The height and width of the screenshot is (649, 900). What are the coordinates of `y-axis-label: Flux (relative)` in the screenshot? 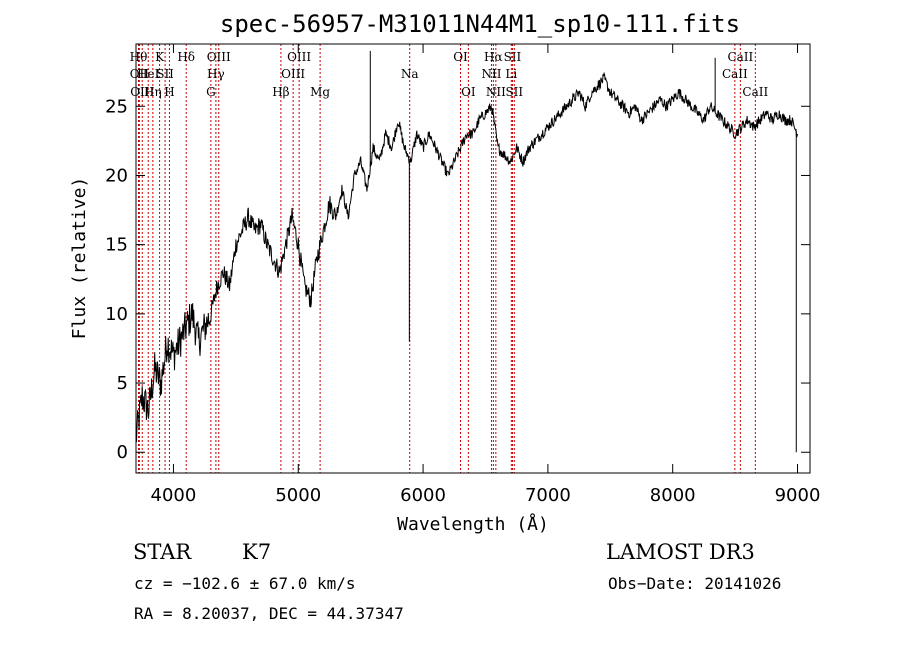 It's located at (79, 258).